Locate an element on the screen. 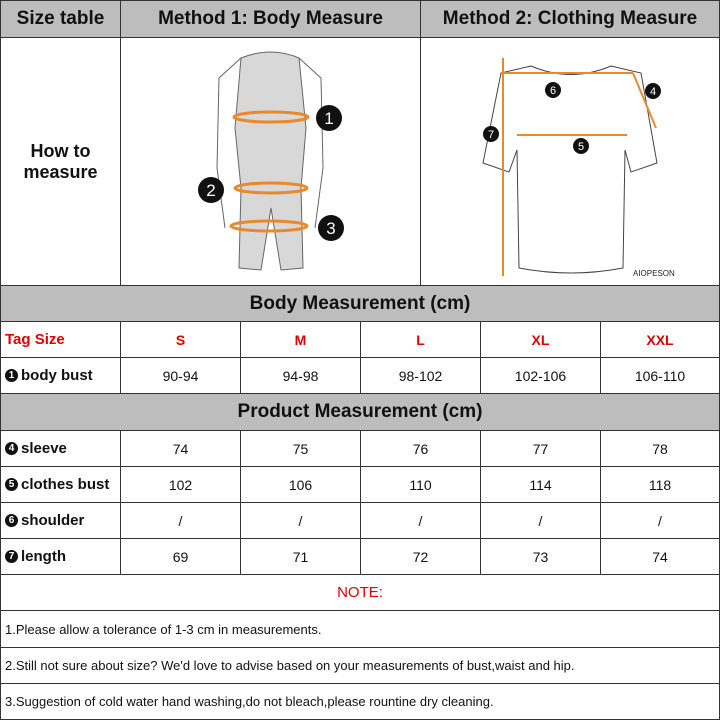  row-label: 7 length is located at coordinates (60, 556).